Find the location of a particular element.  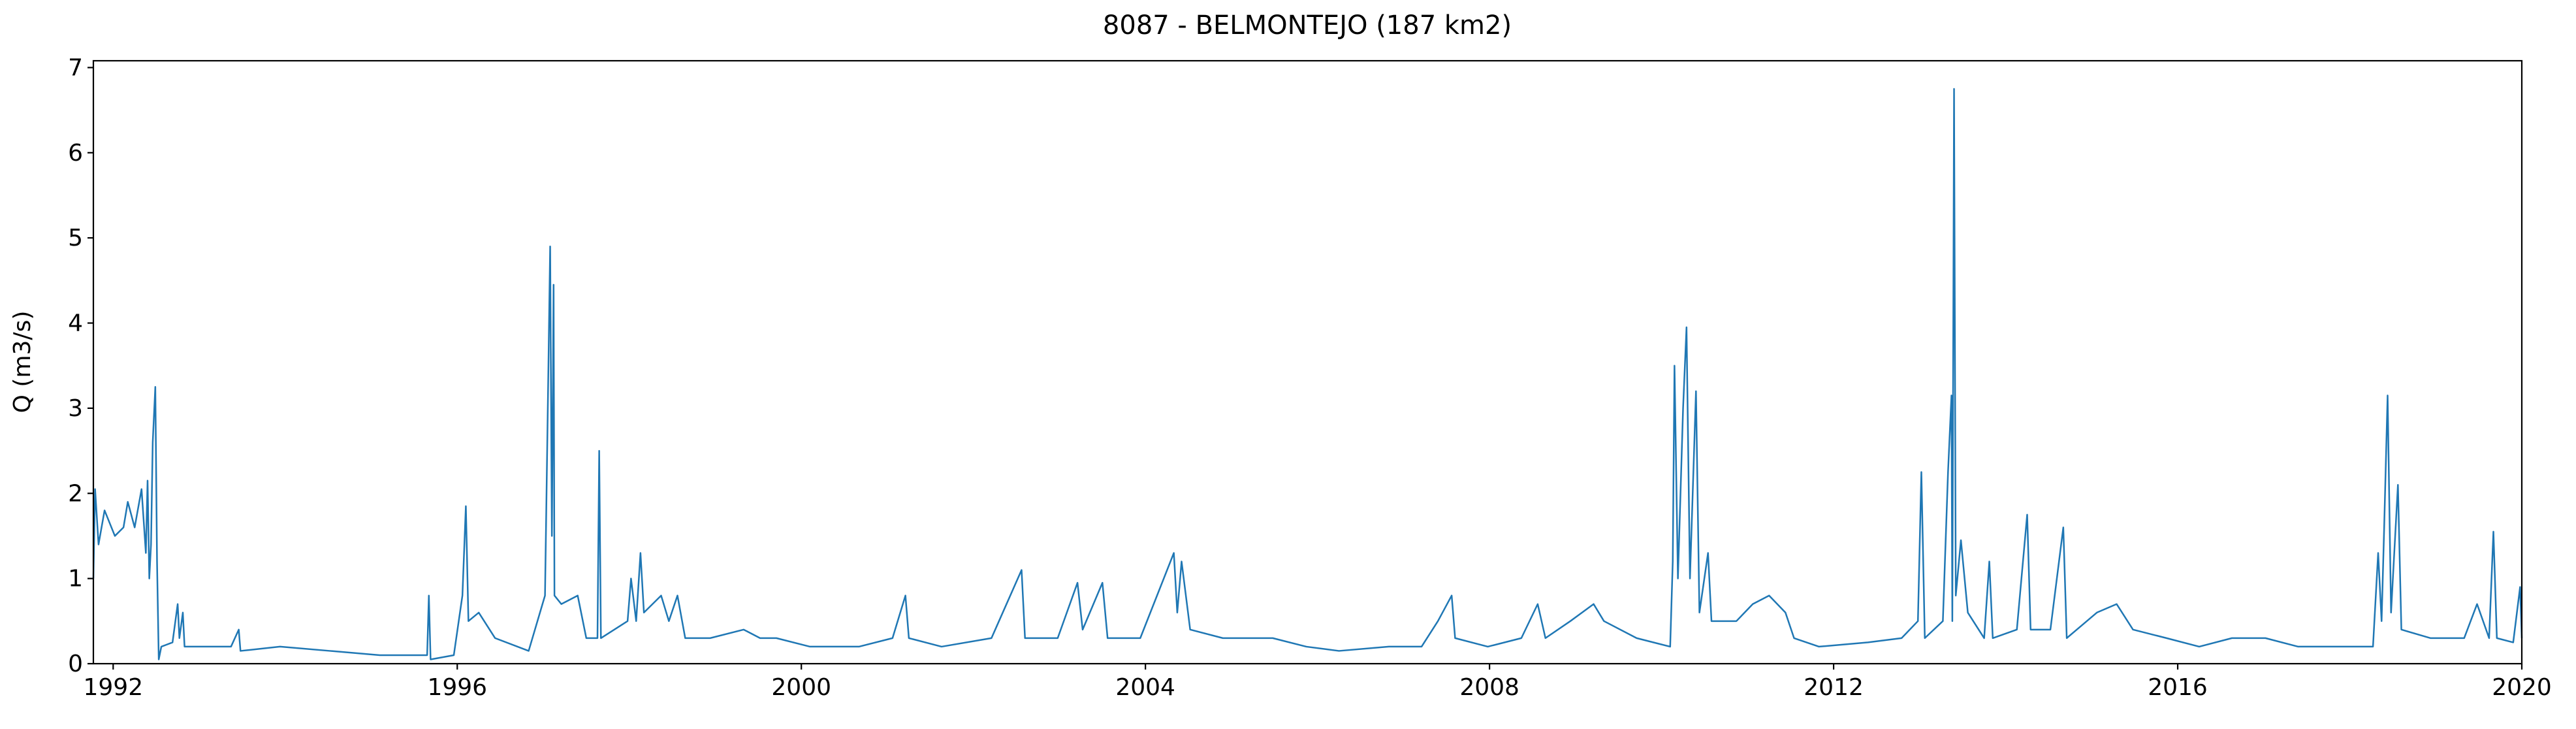

y-tick-label: 4 is located at coordinates (75, 323).